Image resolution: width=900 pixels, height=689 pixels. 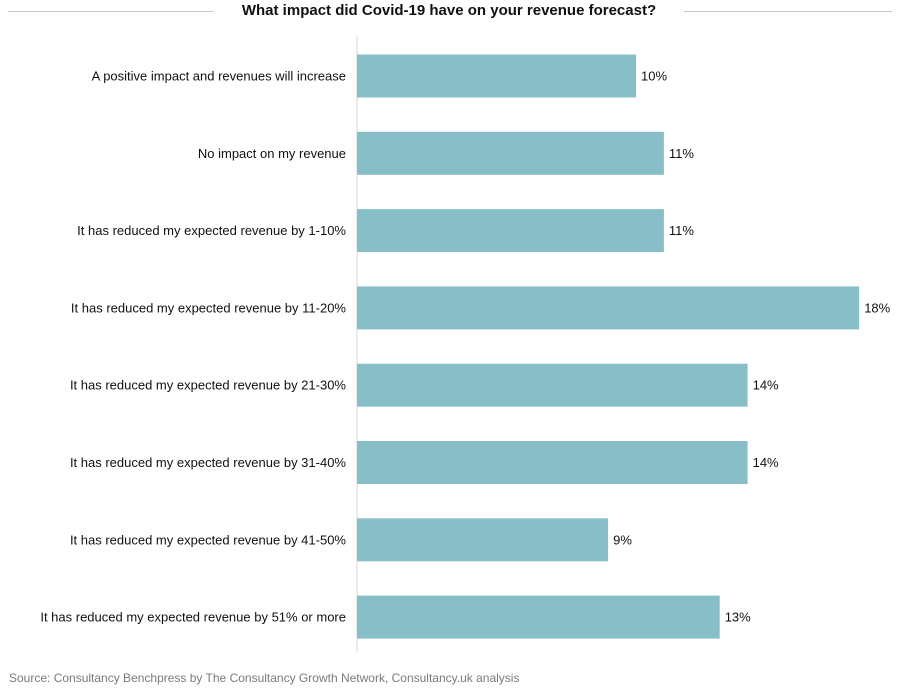 What do you see at coordinates (111, 11) in the screenshot?
I see `title-rule-left` at bounding box center [111, 11].